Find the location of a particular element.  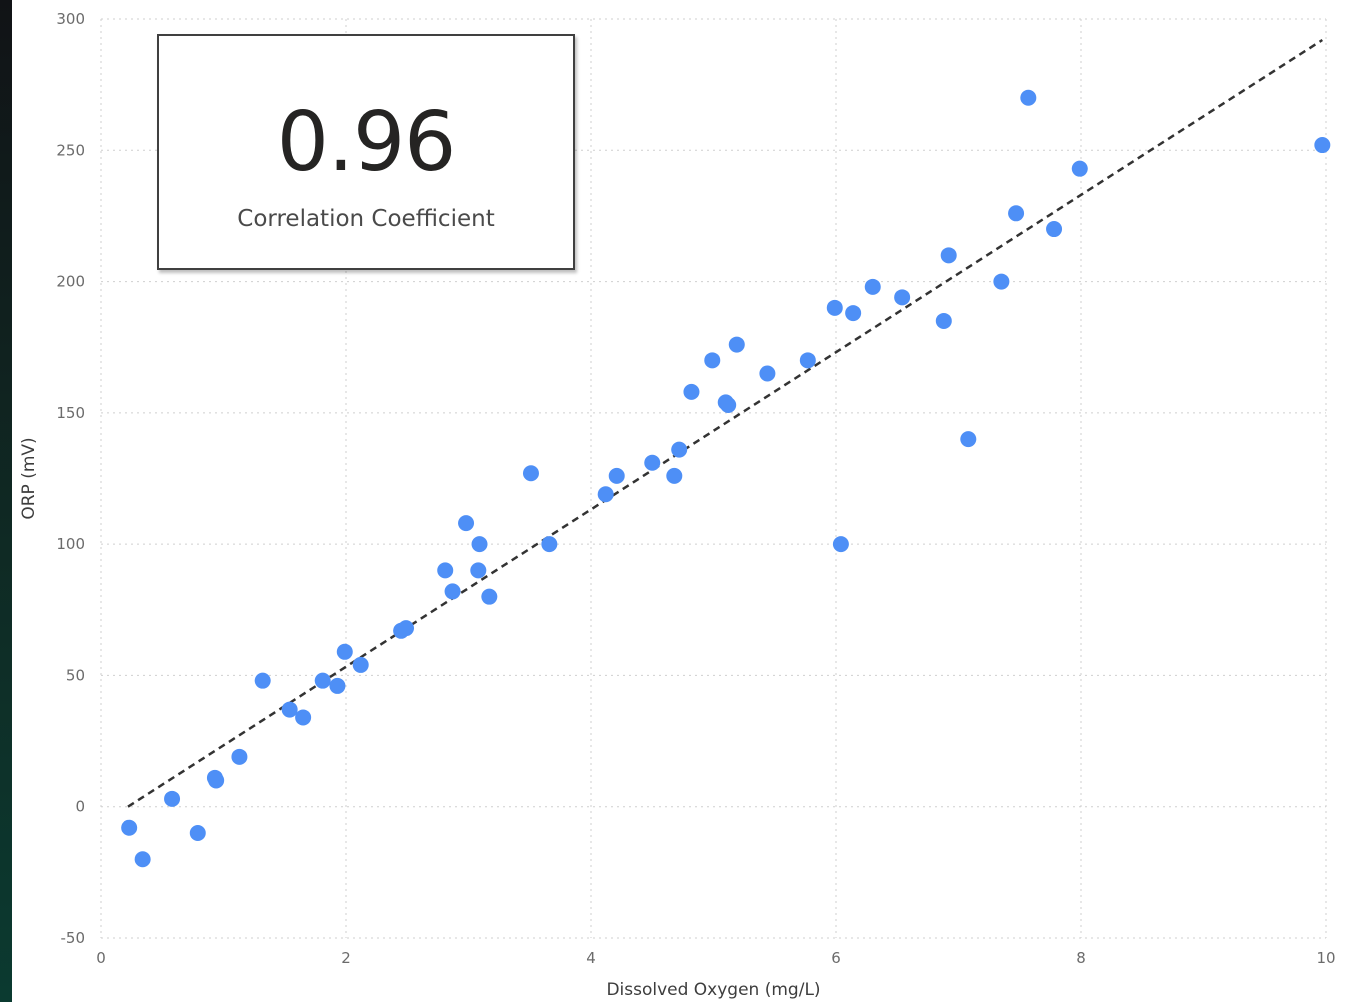

x-tick-label: 8 is located at coordinates (1081, 958).